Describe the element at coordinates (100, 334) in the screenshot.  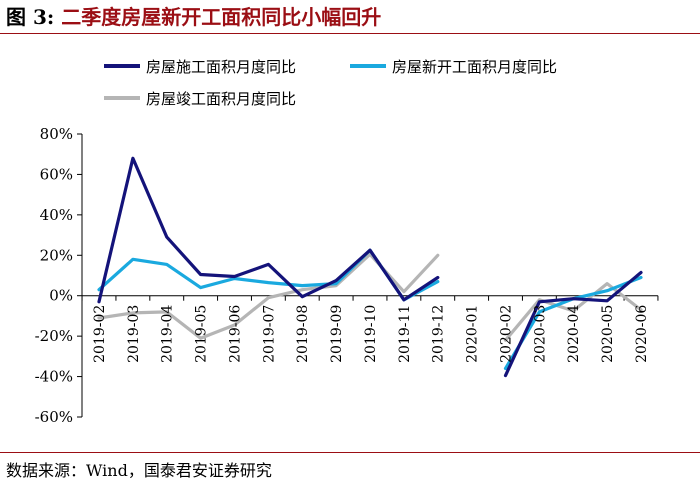
I see `x-tick-label: 2019-02` at that location.